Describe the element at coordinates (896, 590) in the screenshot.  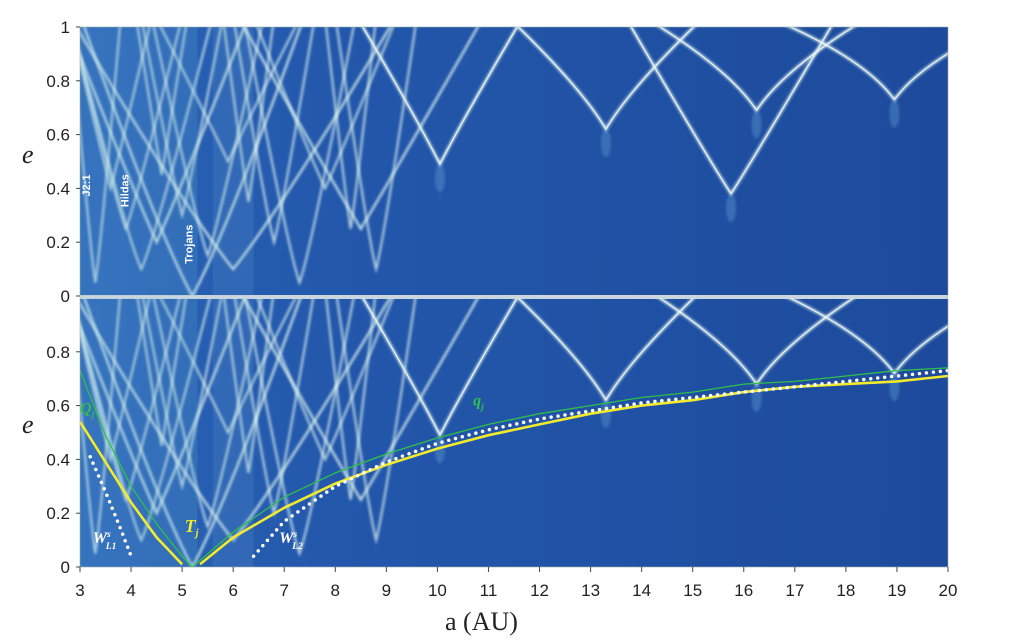
I see `x-tick-label: 19` at that location.